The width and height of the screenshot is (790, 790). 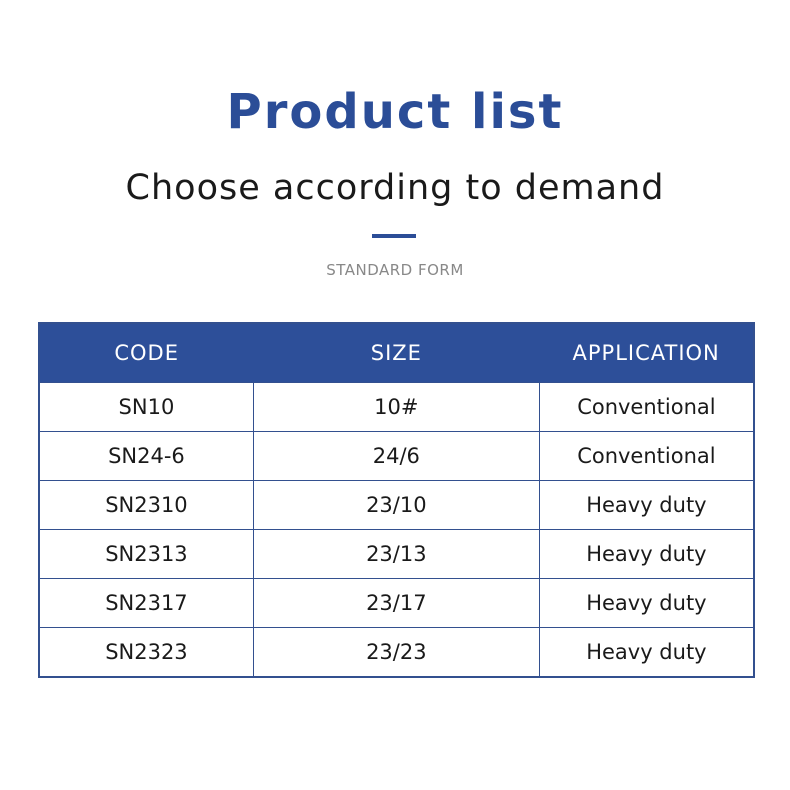 I want to click on table-row: SN2323 23/23 Heavy duty, so click(x=396, y=652).